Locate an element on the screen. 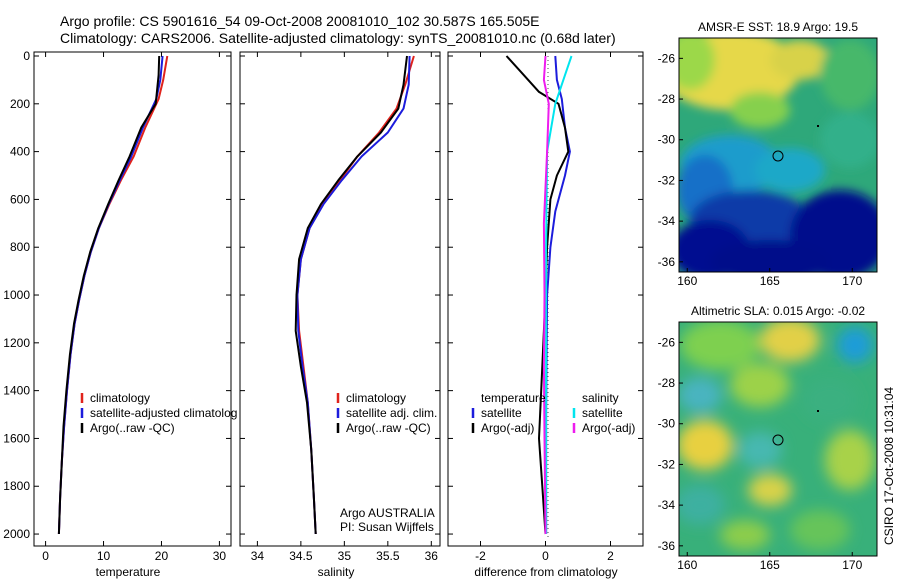 This screenshot has height=580, width=900. y-tick-label: 2000 is located at coordinates (16, 534).